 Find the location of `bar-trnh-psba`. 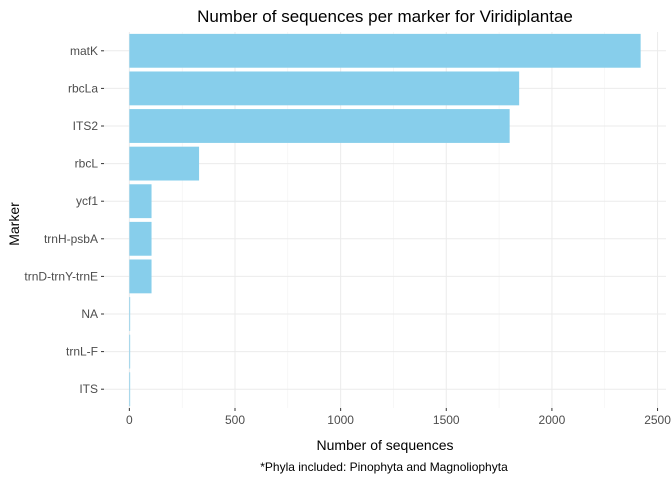

bar-trnh-psba is located at coordinates (140, 238).